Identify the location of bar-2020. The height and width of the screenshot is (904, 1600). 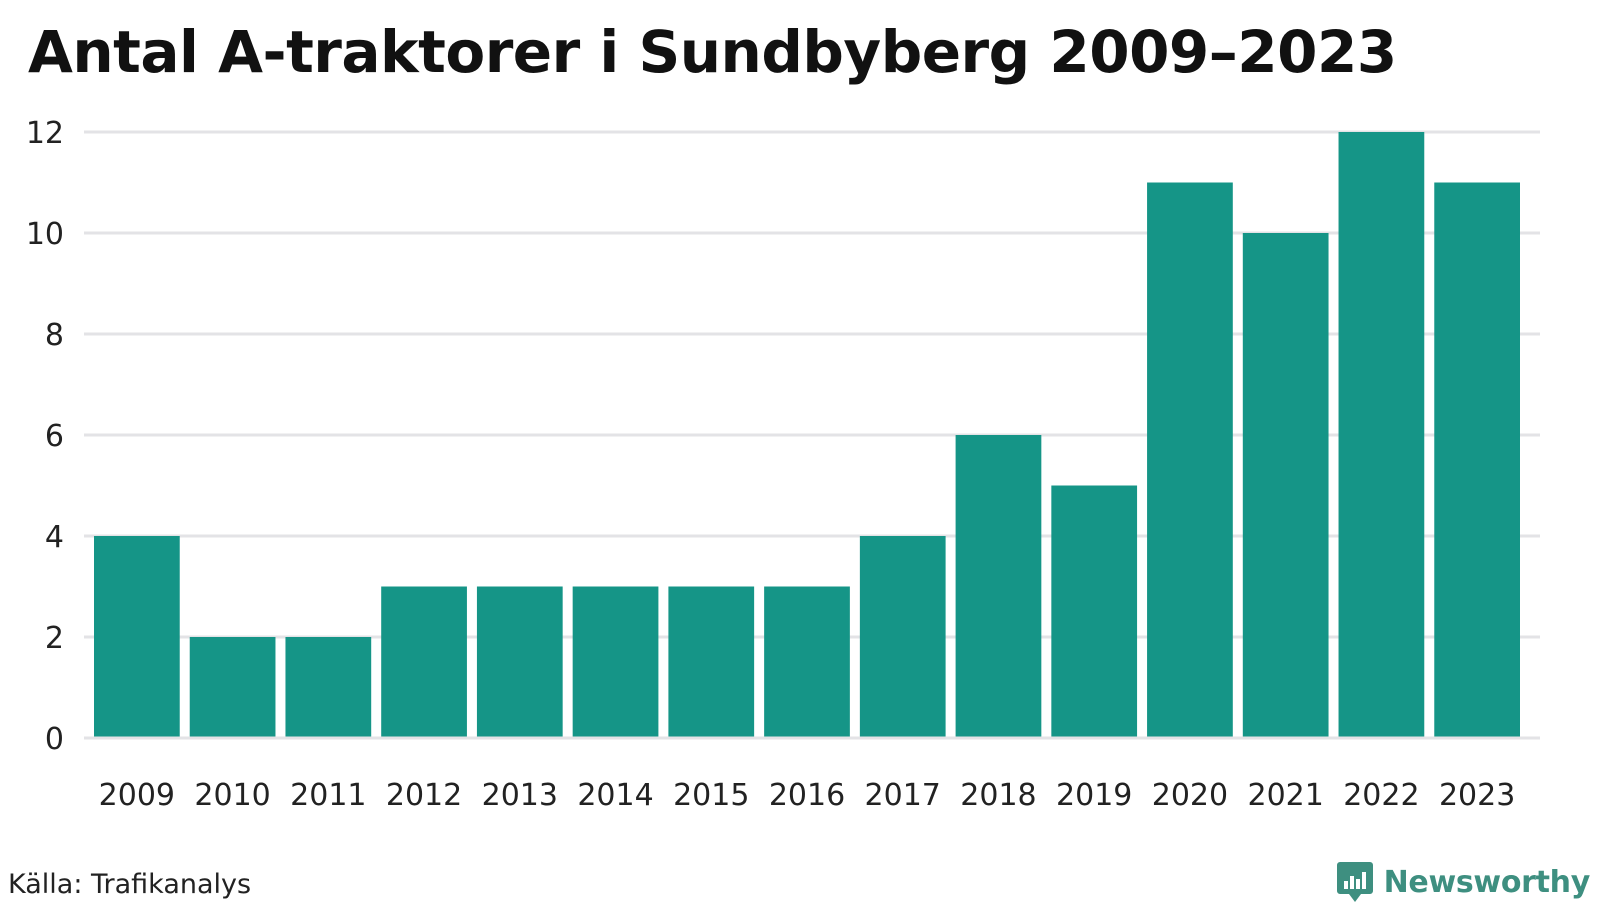
(1190, 460).